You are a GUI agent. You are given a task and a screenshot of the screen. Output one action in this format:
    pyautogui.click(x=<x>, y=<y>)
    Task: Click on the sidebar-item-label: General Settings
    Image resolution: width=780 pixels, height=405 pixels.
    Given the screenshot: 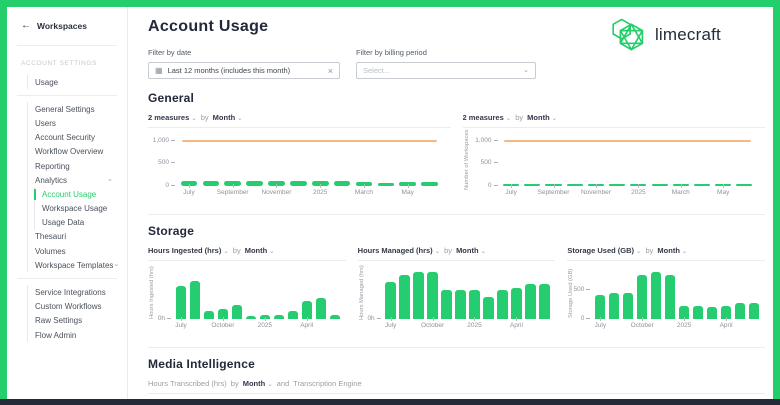 What is the action you would take?
    pyautogui.click(x=65, y=109)
    